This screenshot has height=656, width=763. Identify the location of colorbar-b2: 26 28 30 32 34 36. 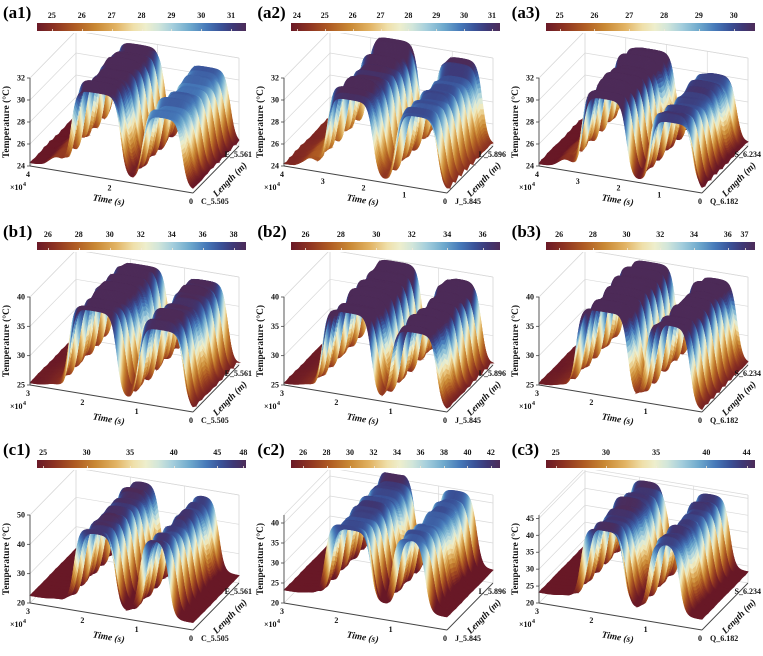
(396, 240).